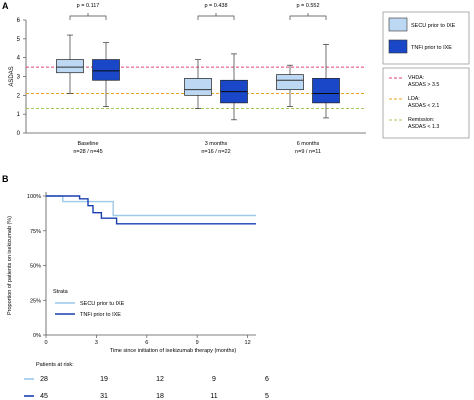 This screenshot has width=474, height=400. What do you see at coordinates (414, 99) in the screenshot?
I see `reference-legend-label: LDA:` at bounding box center [414, 99].